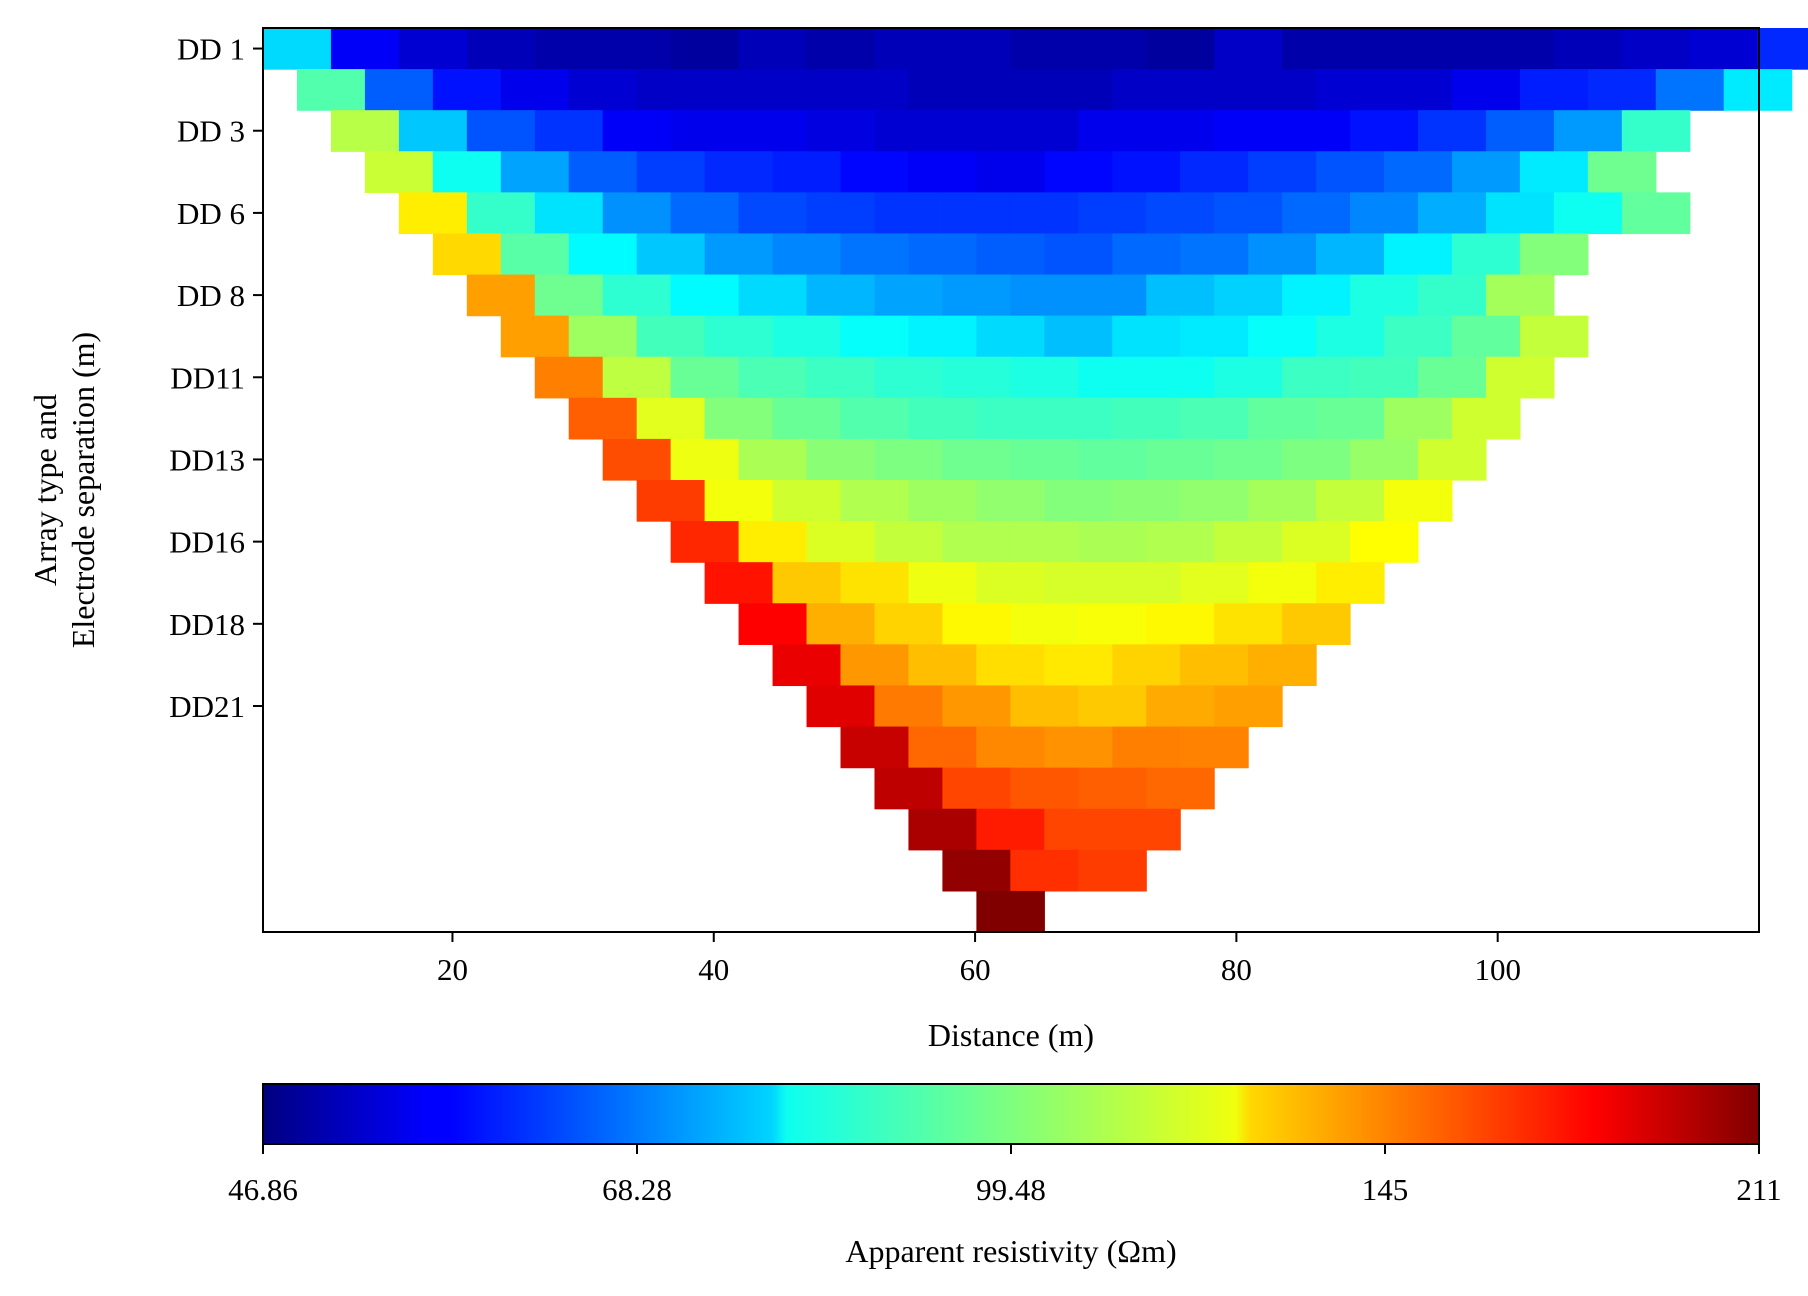 The width and height of the screenshot is (1808, 1296). Describe the element at coordinates (211, 295) in the screenshot. I see `y-tick-label: DD 8` at that location.